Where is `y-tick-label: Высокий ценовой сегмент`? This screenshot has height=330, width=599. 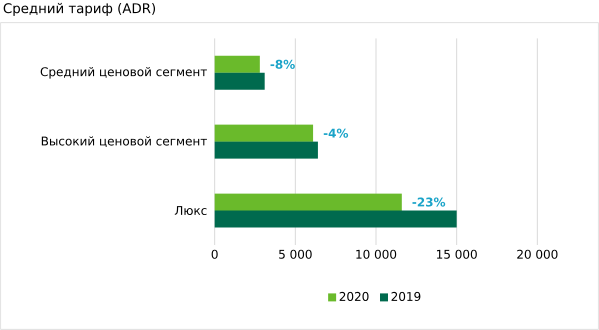 y-tick-label: Высокий ценовой сегмент is located at coordinates (124, 142).